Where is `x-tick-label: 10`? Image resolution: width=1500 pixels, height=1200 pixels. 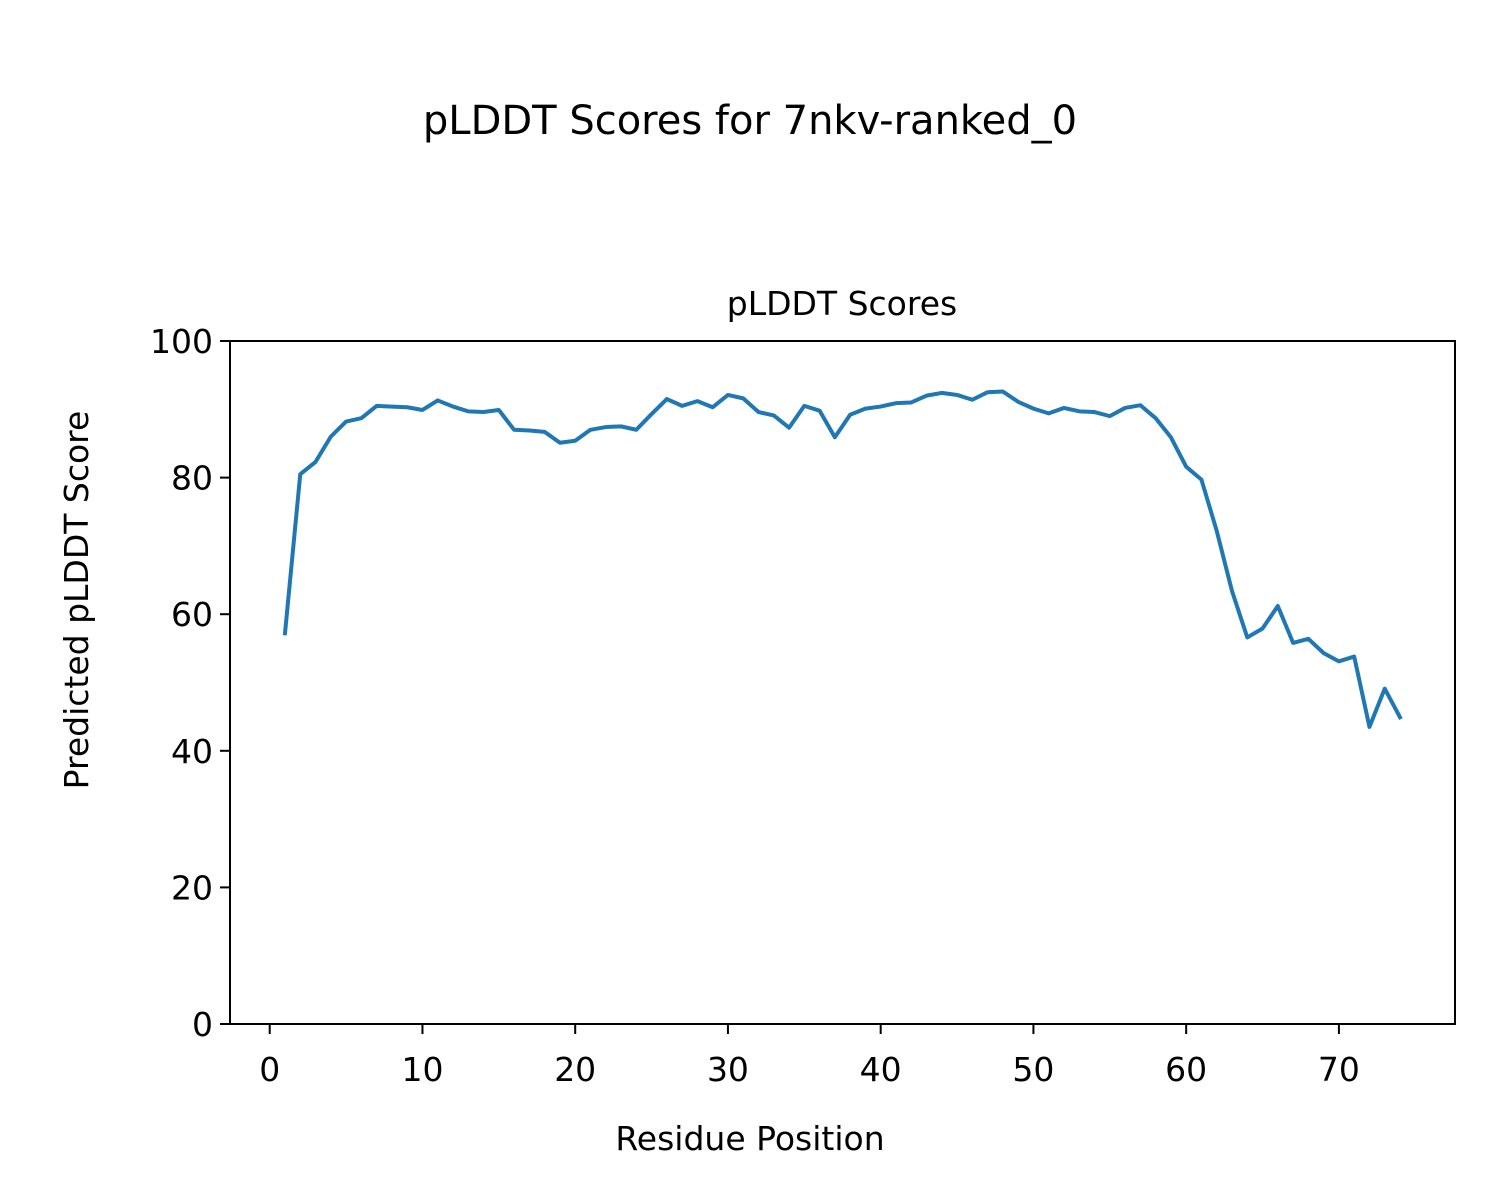
x-tick-label: 10 is located at coordinates (422, 1069).